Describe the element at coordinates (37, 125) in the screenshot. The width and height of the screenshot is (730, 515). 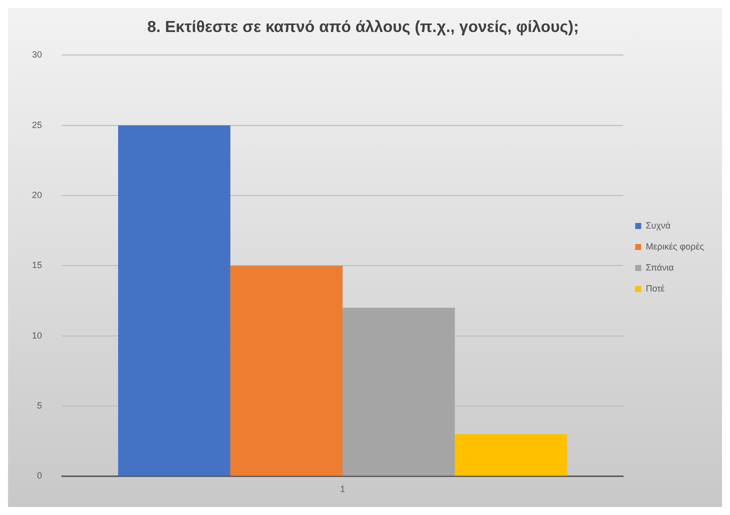
I see `y-tick-label: 25` at that location.